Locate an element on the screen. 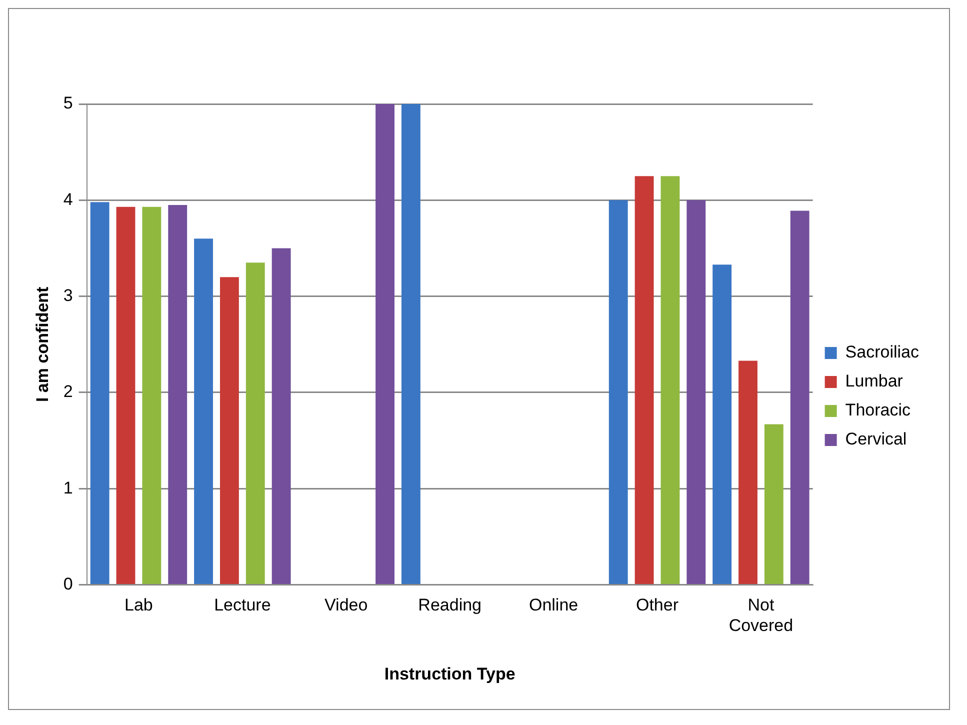 Image resolution: width=967 pixels, height=725 pixels. legend-label: Cervical is located at coordinates (876, 439).